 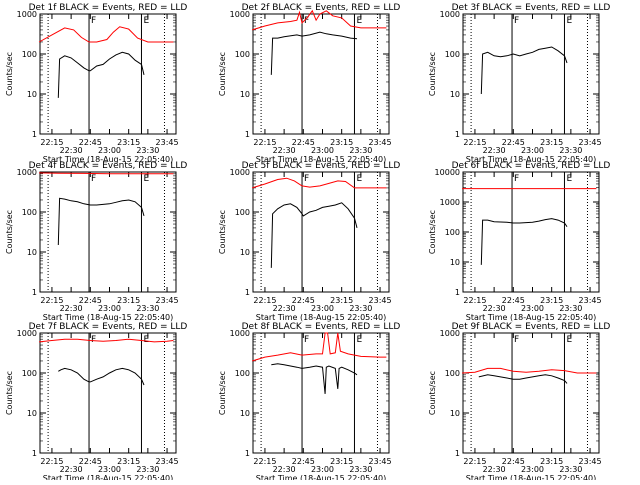 I want to click on panel-title: Det 1f BLACK = Events, RED = LLD, so click(x=108, y=8).